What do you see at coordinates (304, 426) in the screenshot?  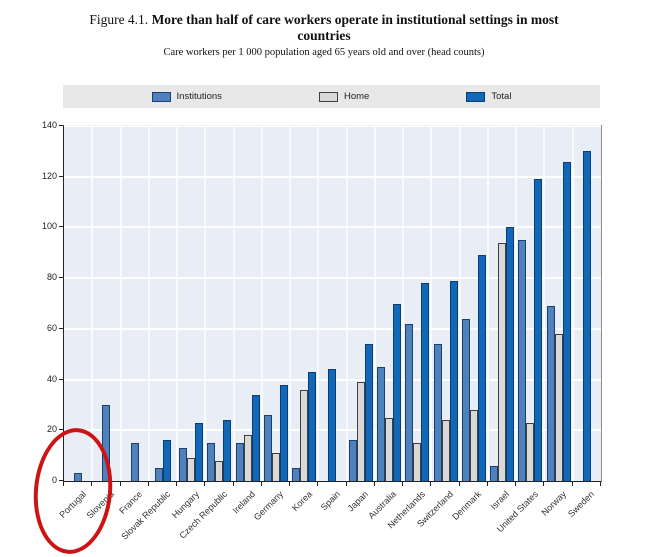 I see `bar-group-korea` at bounding box center [304, 426].